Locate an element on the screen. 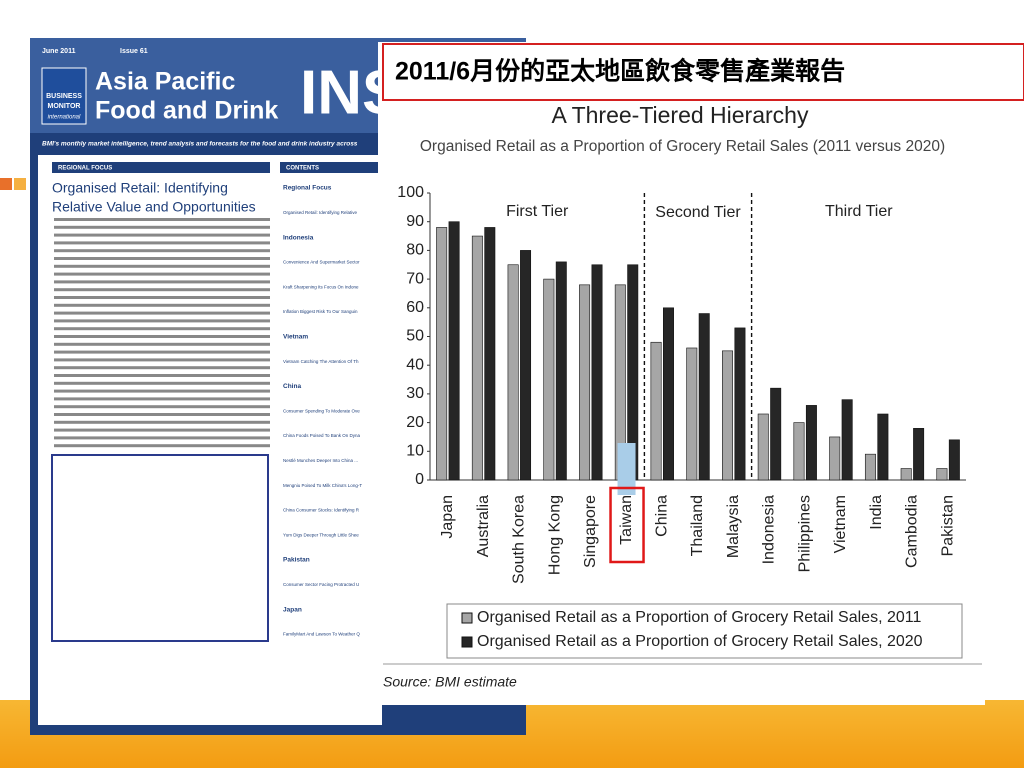 The image size is (1024, 773). y-tick-label: 90 is located at coordinates (415, 221).